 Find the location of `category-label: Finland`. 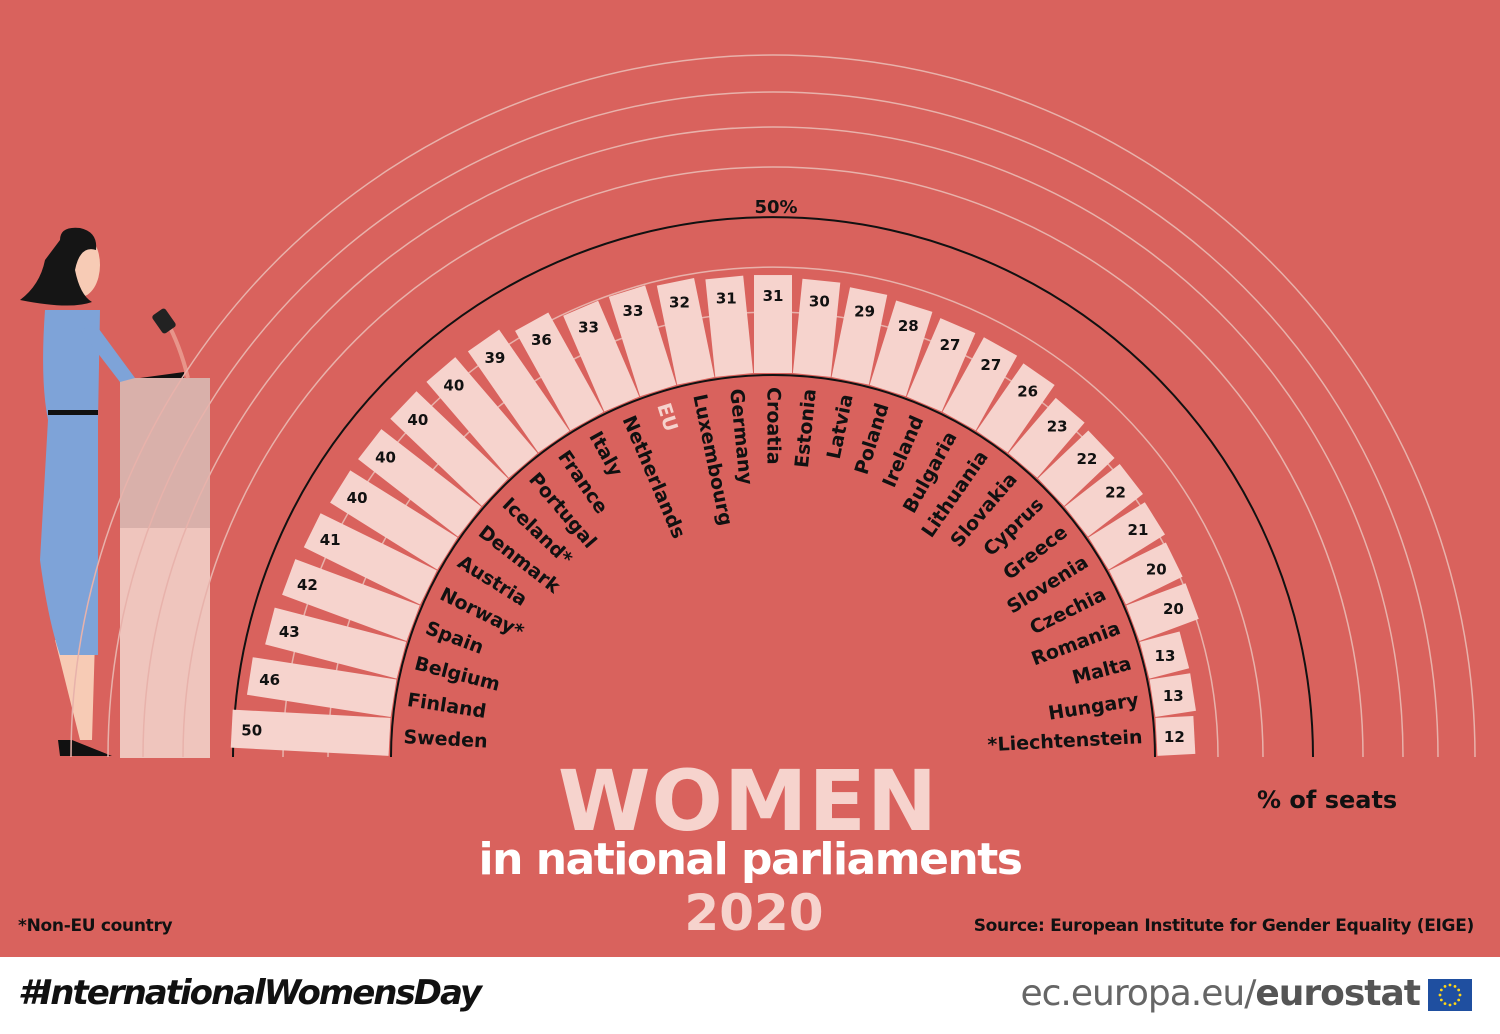

category-label: Finland is located at coordinates (447, 706).